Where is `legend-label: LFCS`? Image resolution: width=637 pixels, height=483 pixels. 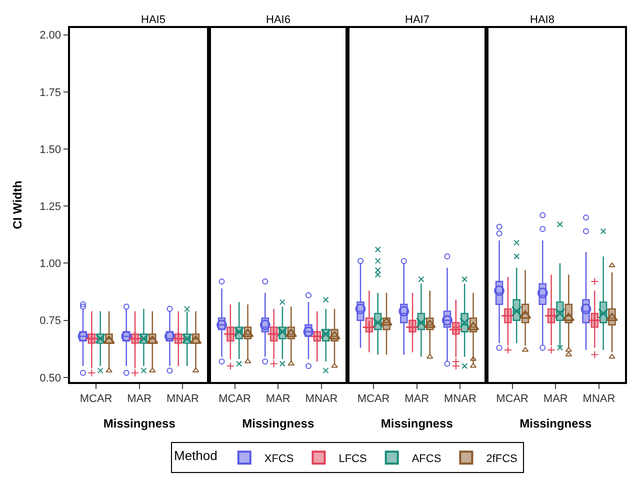 legend-label: LFCS is located at coordinates (352, 458).